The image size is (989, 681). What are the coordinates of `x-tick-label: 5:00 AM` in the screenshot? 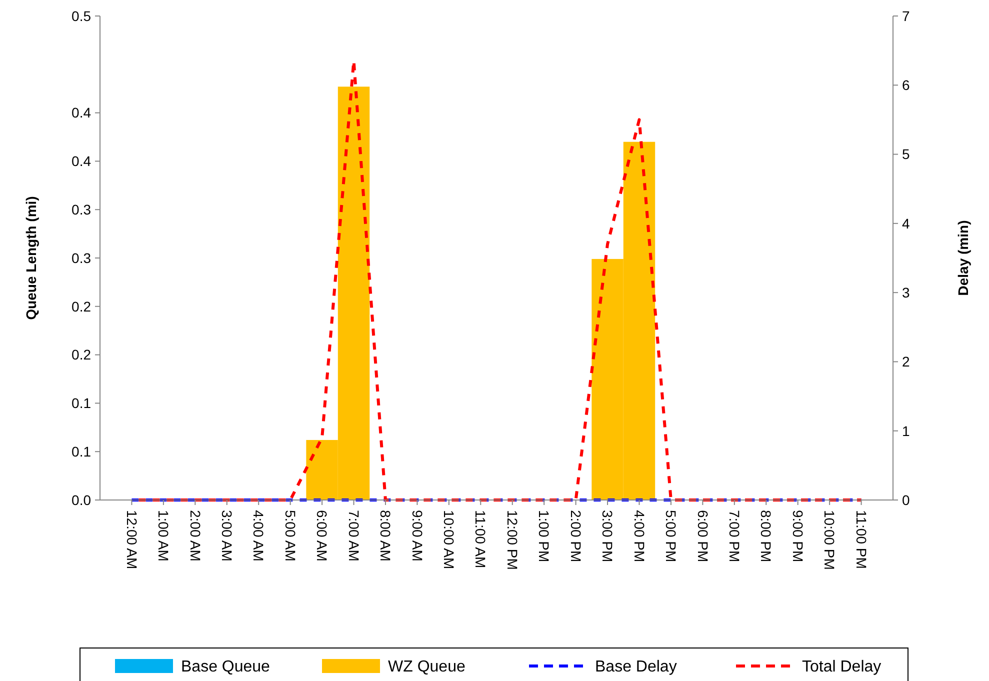 It's located at (290, 536).